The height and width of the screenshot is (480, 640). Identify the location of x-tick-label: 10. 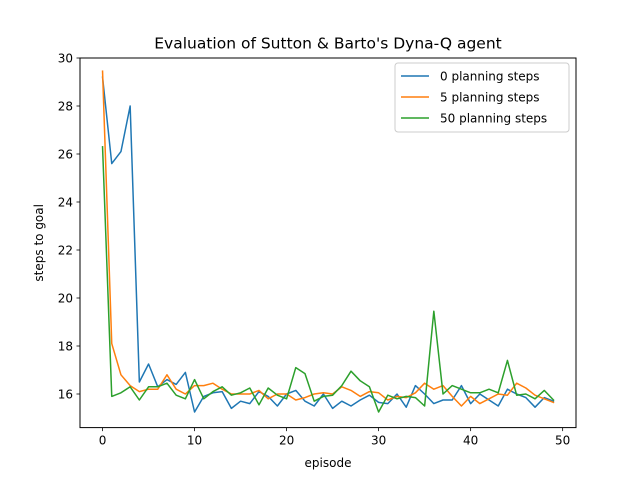
(194, 441).